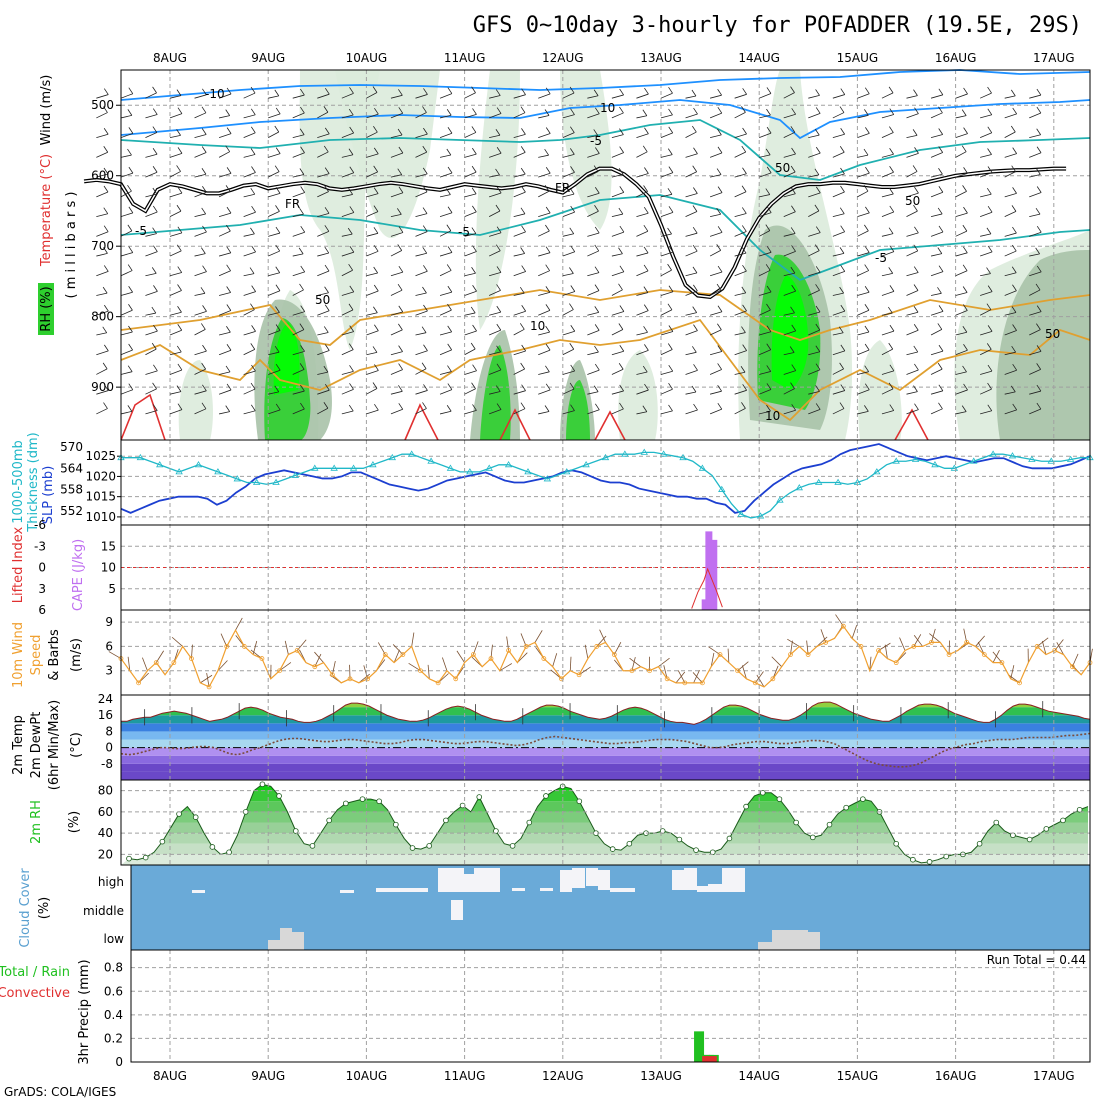 The height and width of the screenshot is (1100, 1100). Describe the element at coordinates (105, 833) in the screenshot. I see `rh-tick-label: 40` at that location.